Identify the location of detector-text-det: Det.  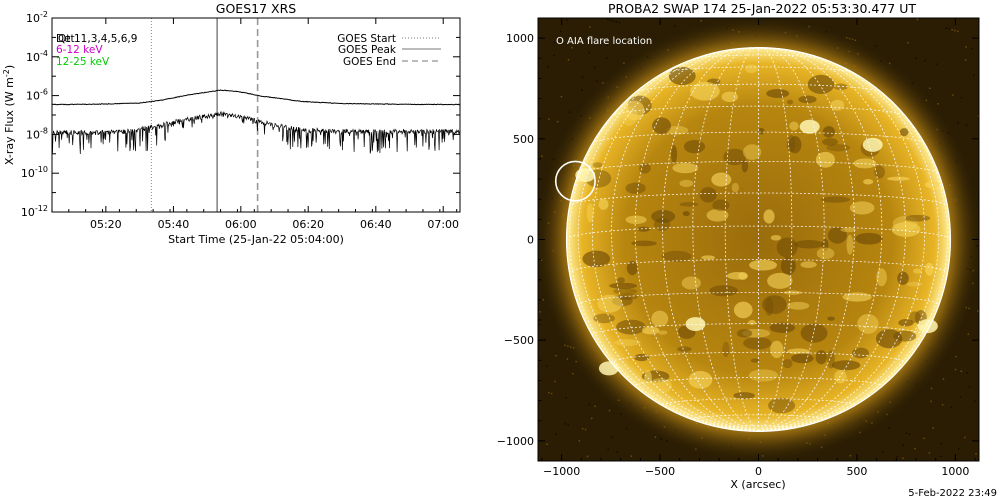
(65, 39).